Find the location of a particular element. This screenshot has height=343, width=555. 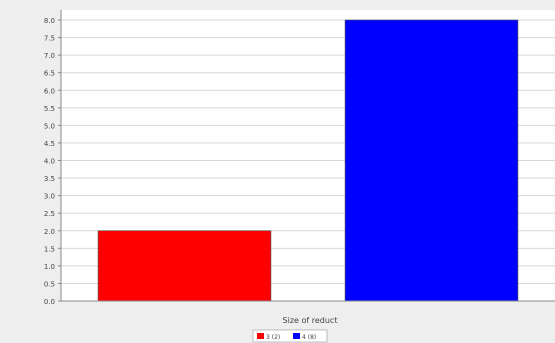

y-tick-label: 8.0 is located at coordinates (49, 21).